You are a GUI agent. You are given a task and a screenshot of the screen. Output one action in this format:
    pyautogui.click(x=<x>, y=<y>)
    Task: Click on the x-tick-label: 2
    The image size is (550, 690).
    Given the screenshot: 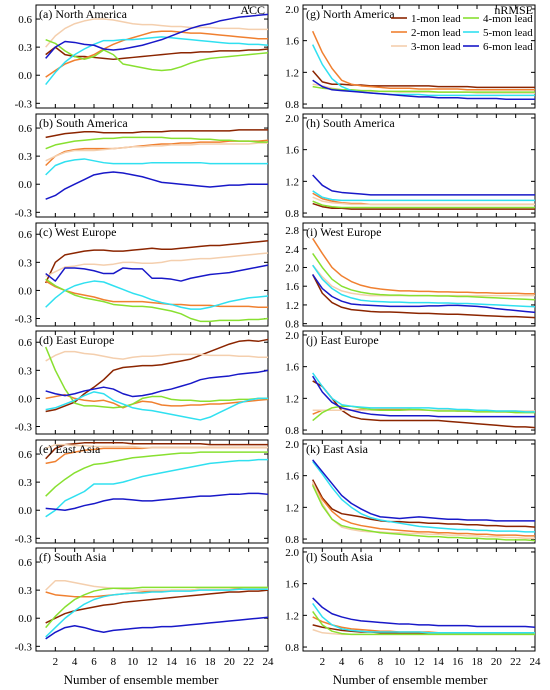 What is the action you would take?
    pyautogui.click(x=323, y=662)
    